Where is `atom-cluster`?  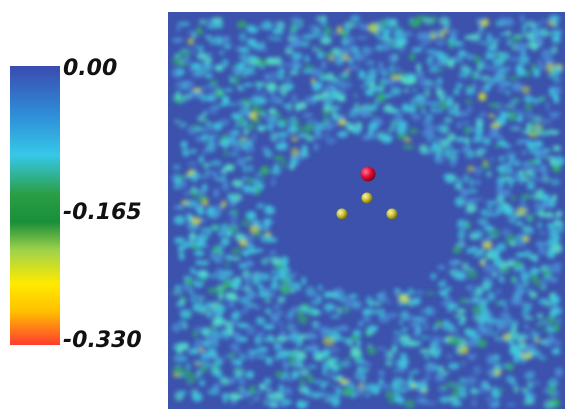 atom-cluster is located at coordinates (367, 193).